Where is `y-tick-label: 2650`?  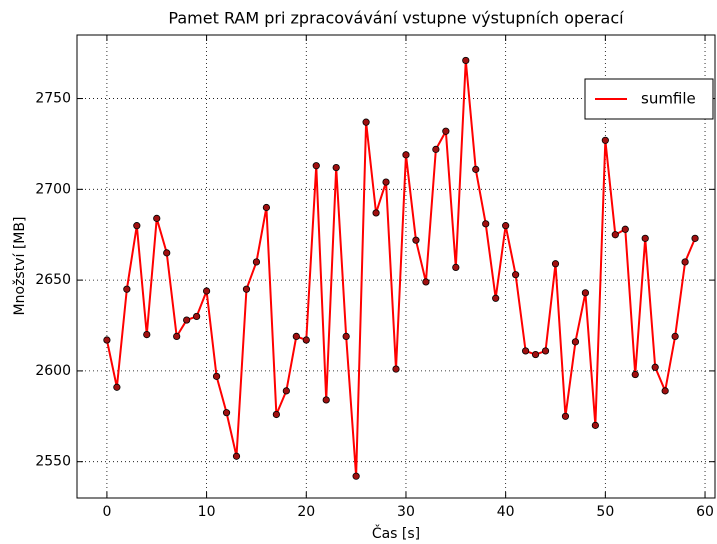 y-tick-label: 2650 is located at coordinates (53, 280).